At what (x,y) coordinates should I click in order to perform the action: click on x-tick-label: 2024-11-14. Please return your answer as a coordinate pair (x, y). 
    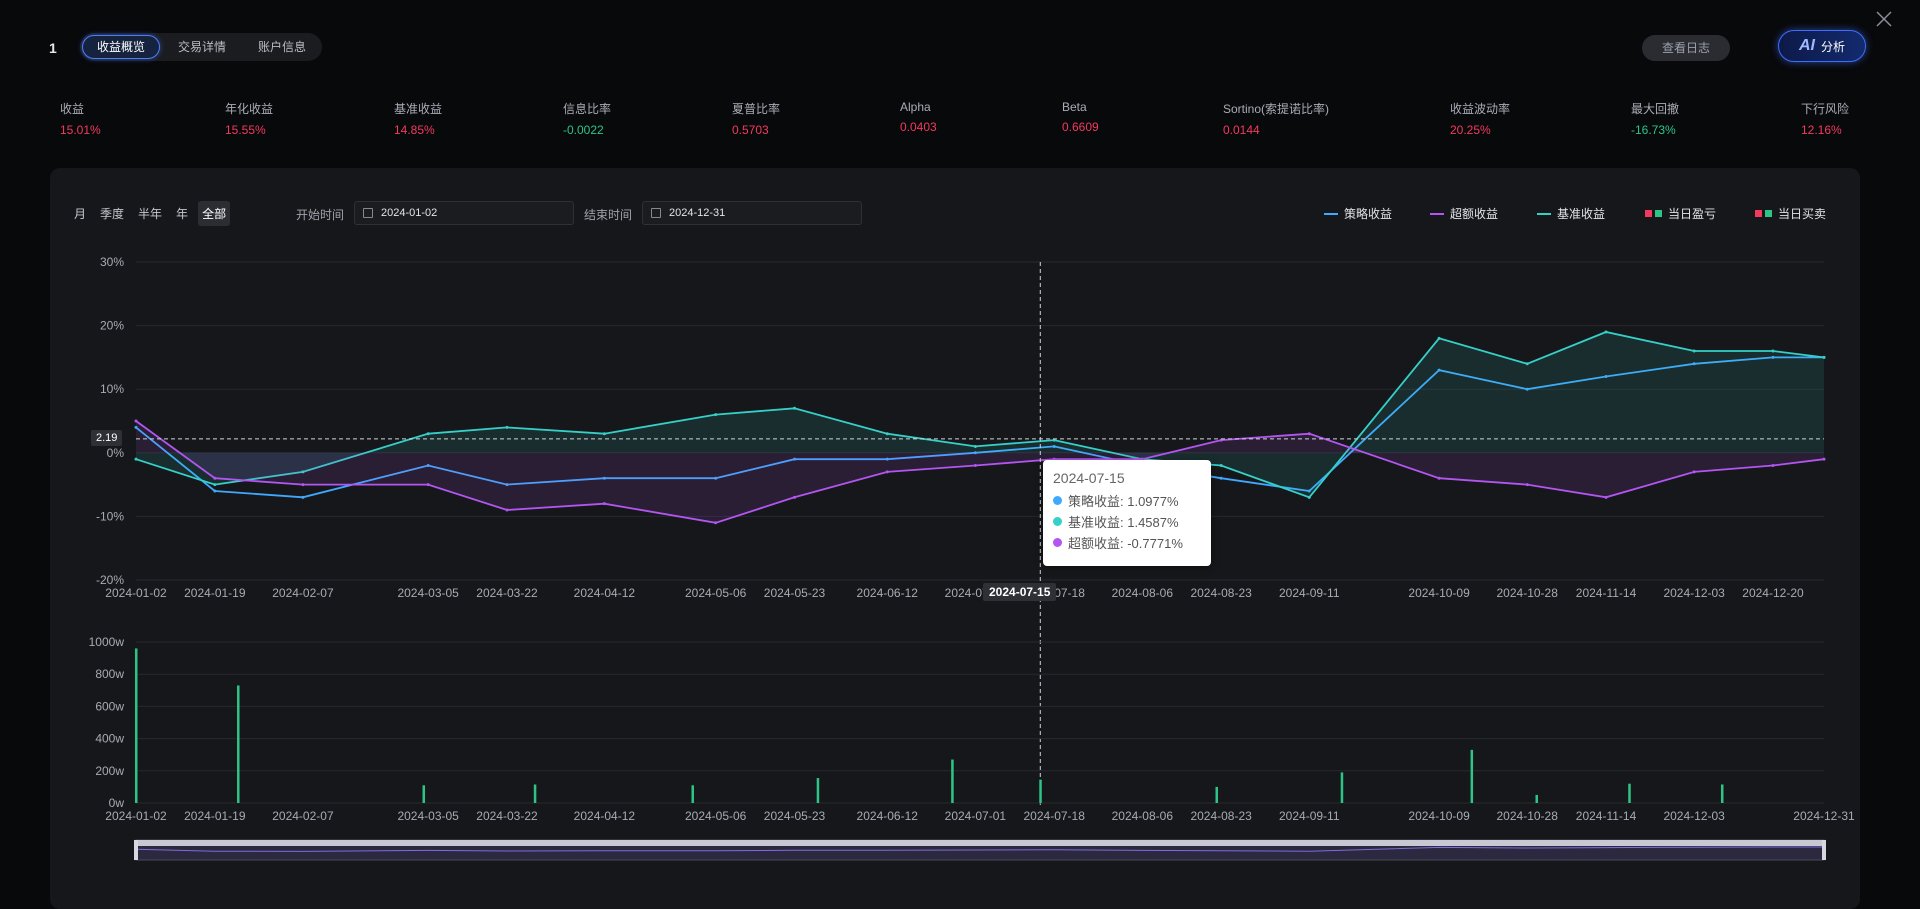
    Looking at the image, I should click on (1606, 593).